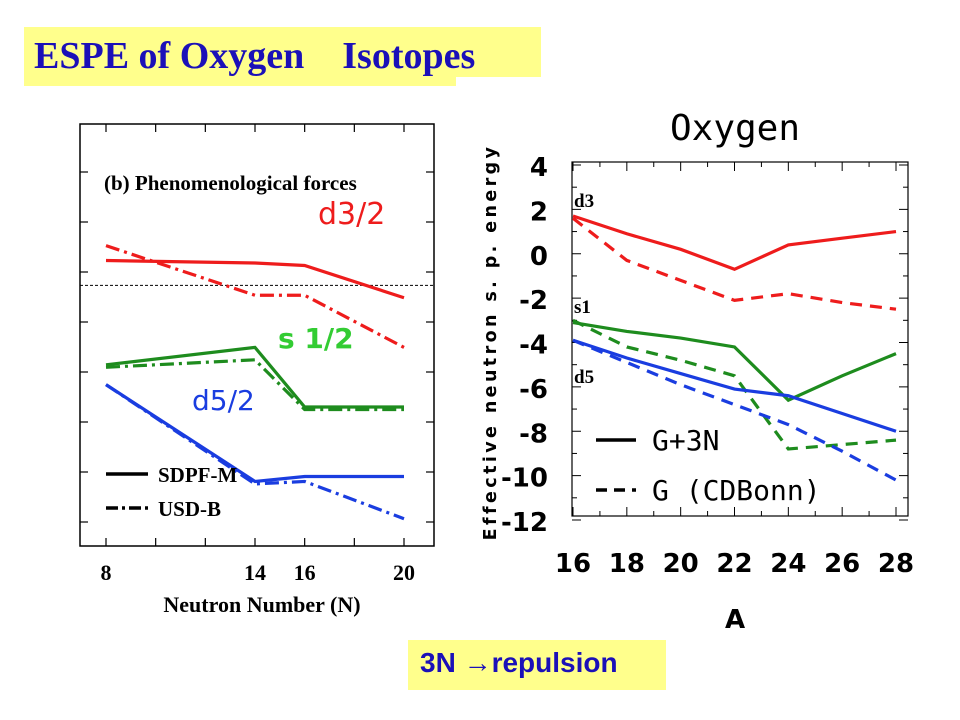 The width and height of the screenshot is (960, 720). Describe the element at coordinates (788, 564) in the screenshot. I see `right-x-tick-label: 24` at that location.